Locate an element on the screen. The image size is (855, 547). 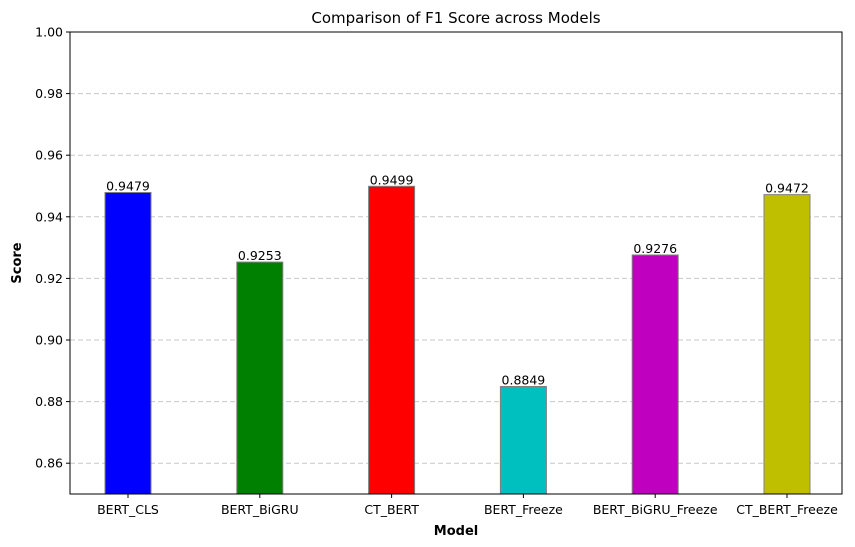
x-tick-label: CT_BERT is located at coordinates (391, 509).